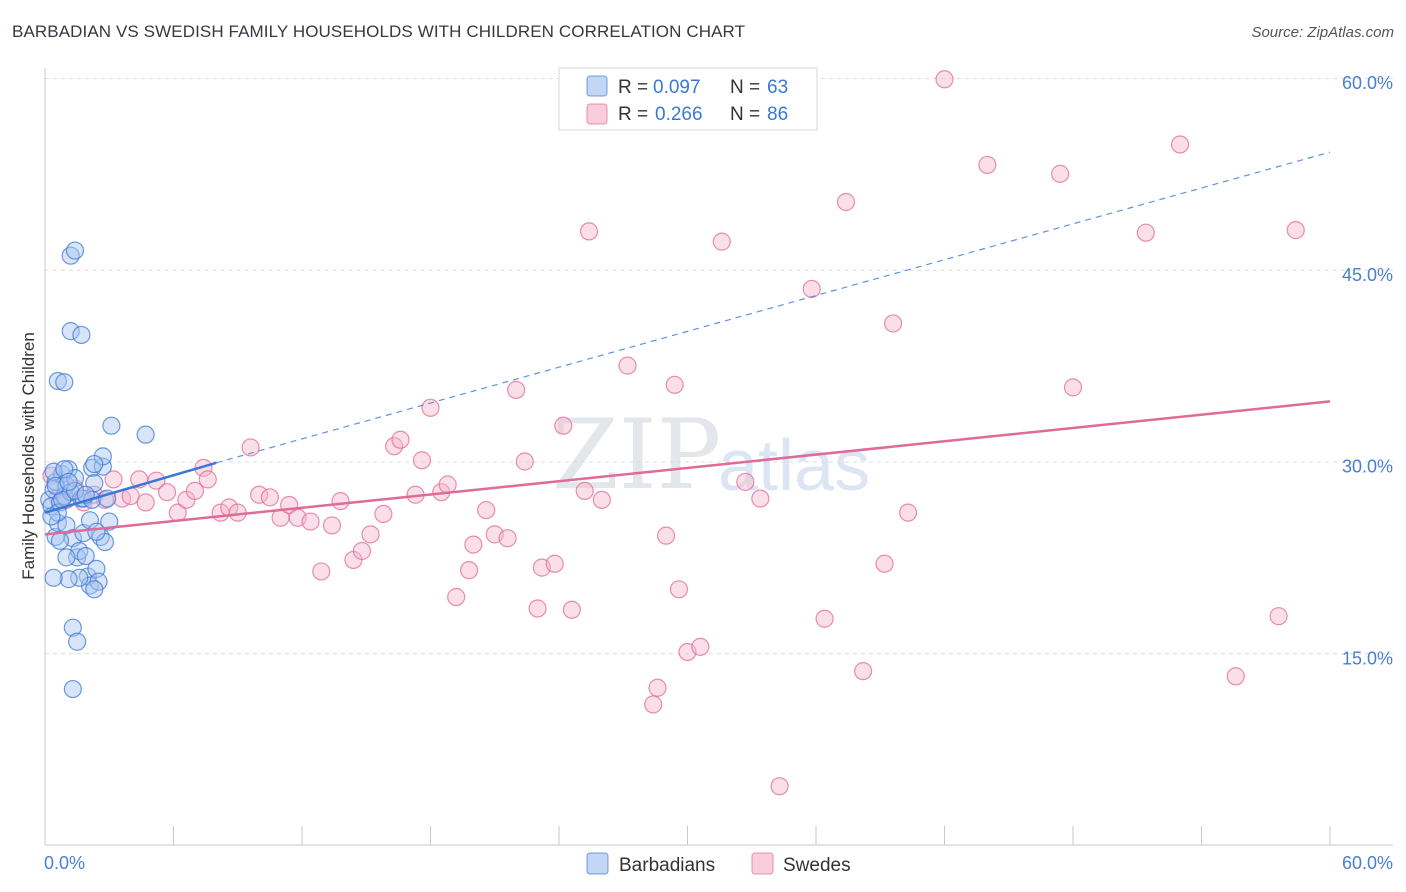 The height and width of the screenshot is (892, 1406). Describe the element at coordinates (745, 87) in the screenshot. I see `legend-n-label-barbadians: N =` at that location.